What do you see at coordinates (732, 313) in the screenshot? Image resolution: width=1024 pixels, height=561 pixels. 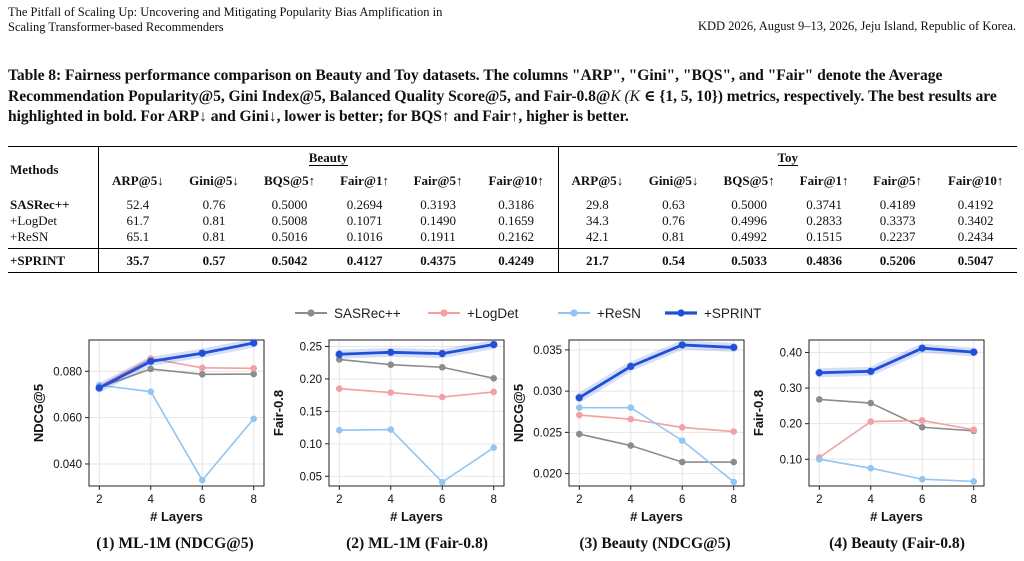 I see `legend-label: +SPRINT` at bounding box center [732, 313].